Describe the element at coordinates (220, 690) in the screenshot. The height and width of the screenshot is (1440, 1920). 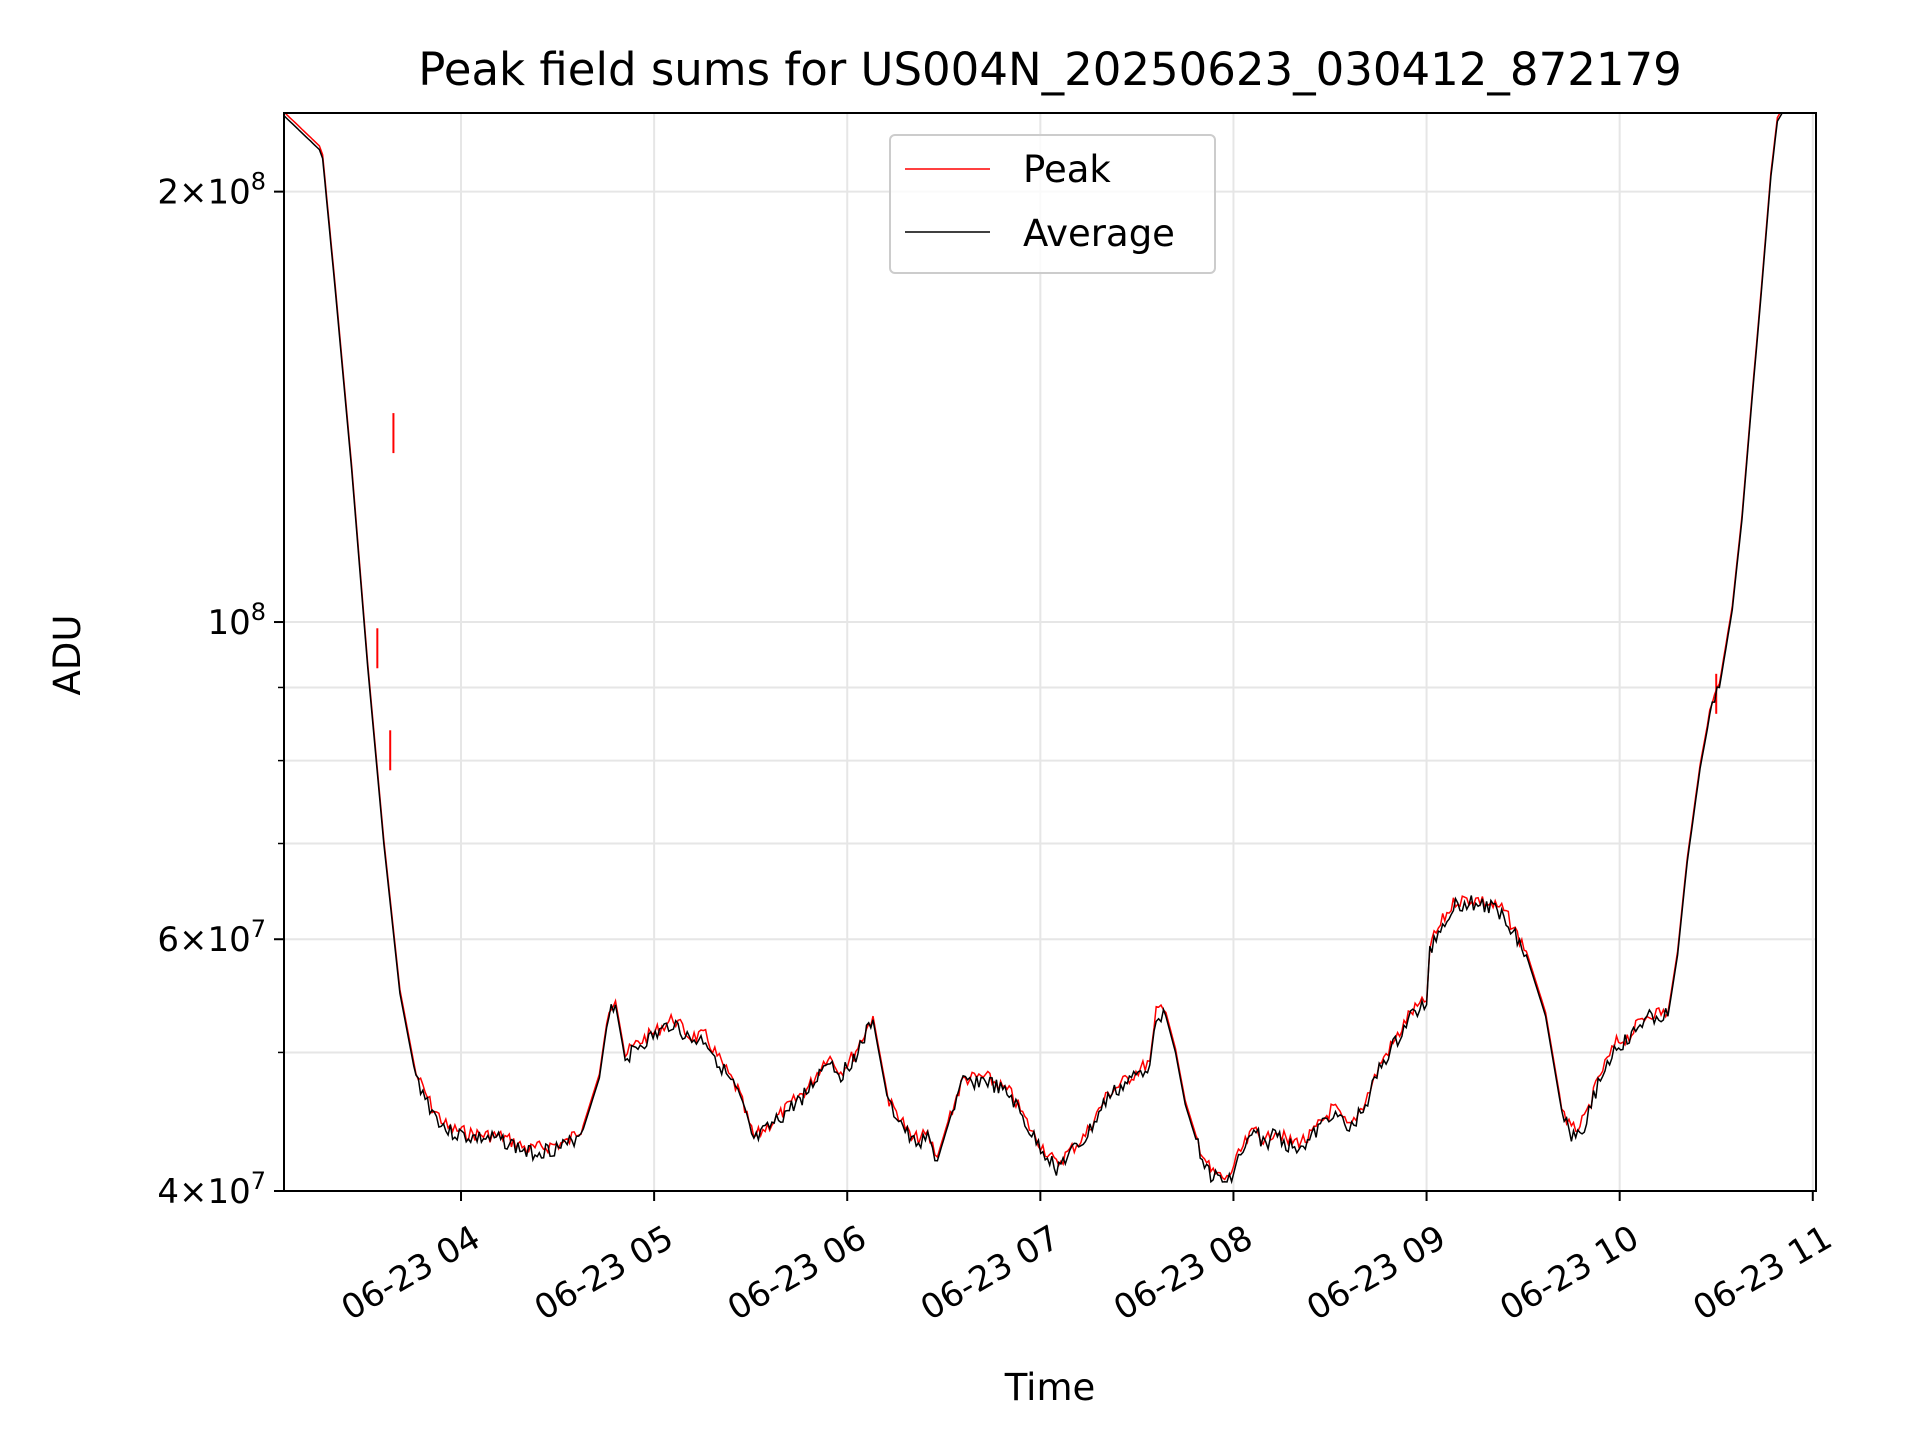
I see `y-axis-ticks: 4×107 6×107 108 2×108` at that location.